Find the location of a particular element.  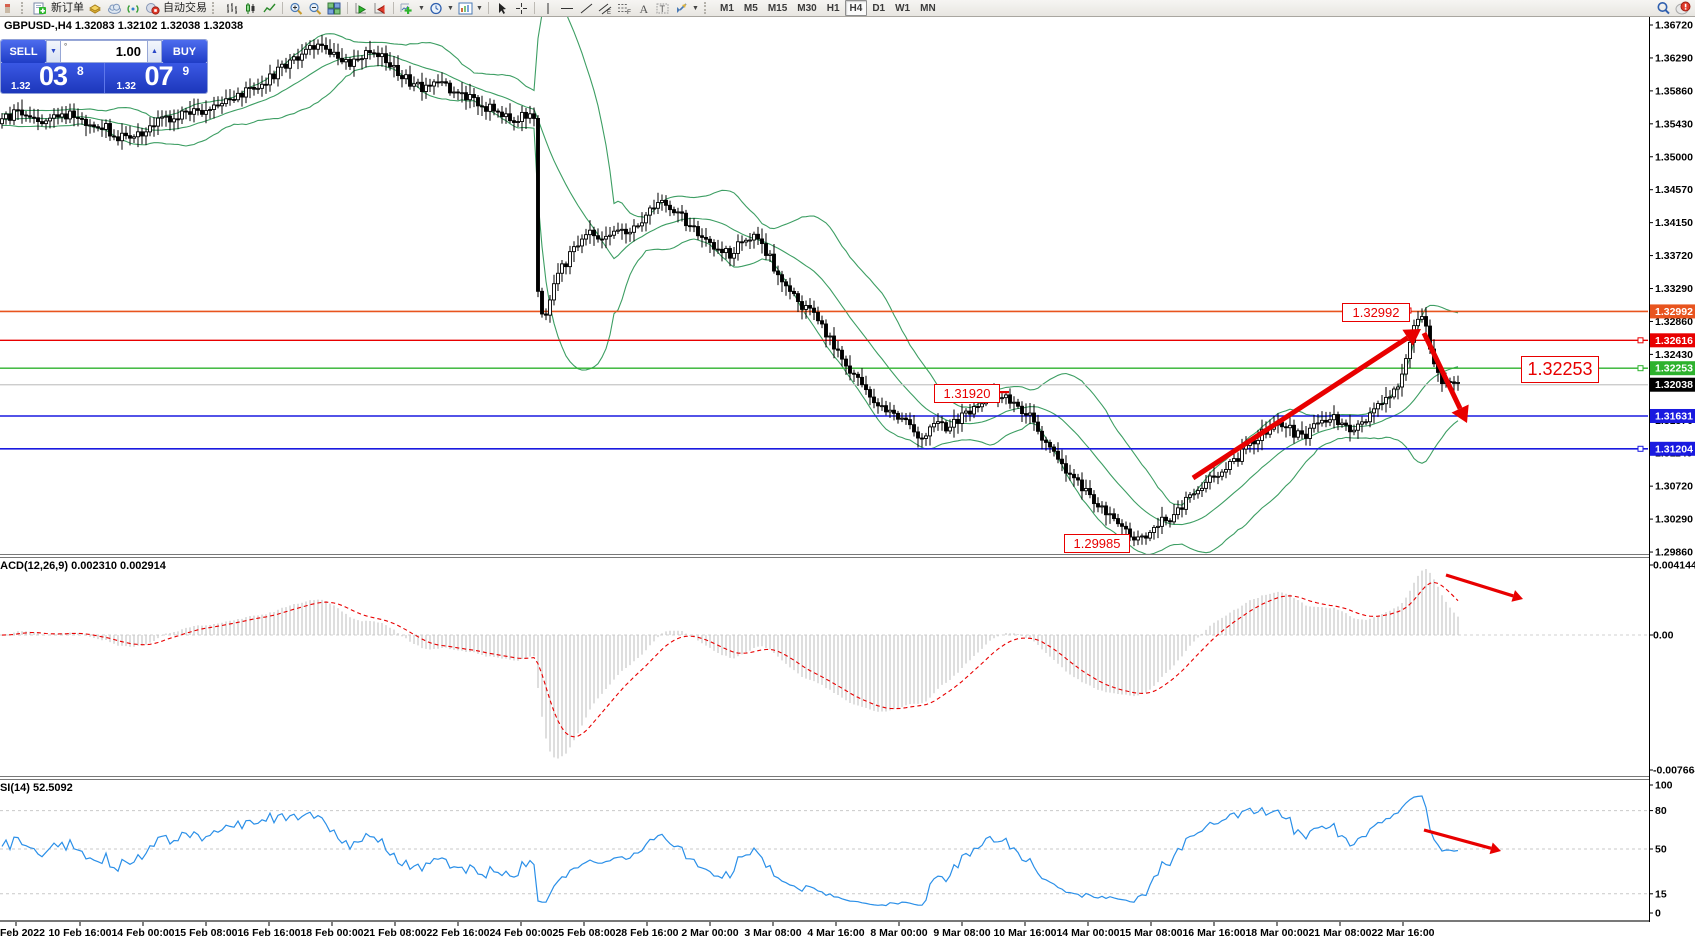

svg-text: 100 is located at coordinates (1664, 786).